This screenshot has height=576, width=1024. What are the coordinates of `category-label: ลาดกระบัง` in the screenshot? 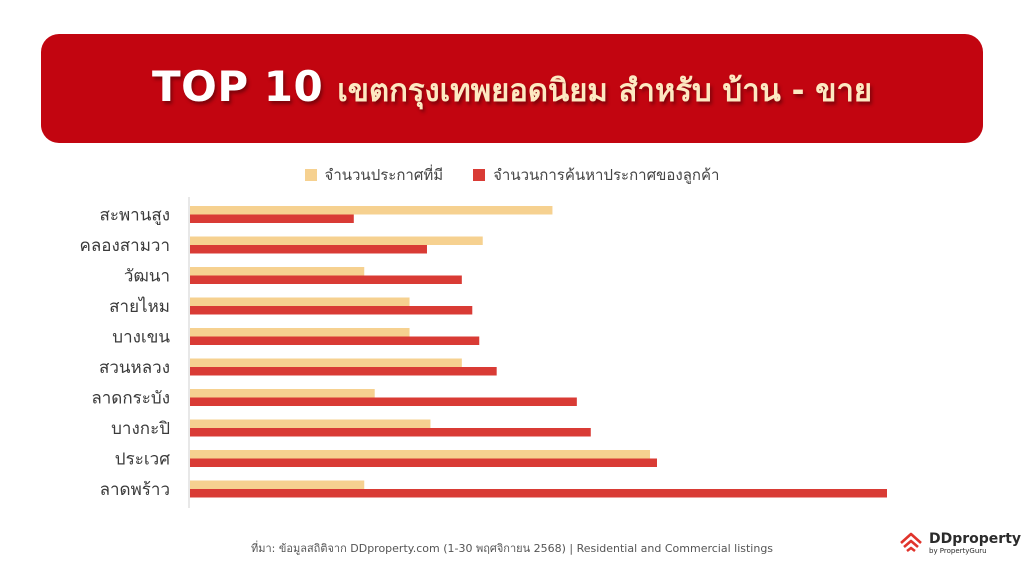 It's located at (130, 399).